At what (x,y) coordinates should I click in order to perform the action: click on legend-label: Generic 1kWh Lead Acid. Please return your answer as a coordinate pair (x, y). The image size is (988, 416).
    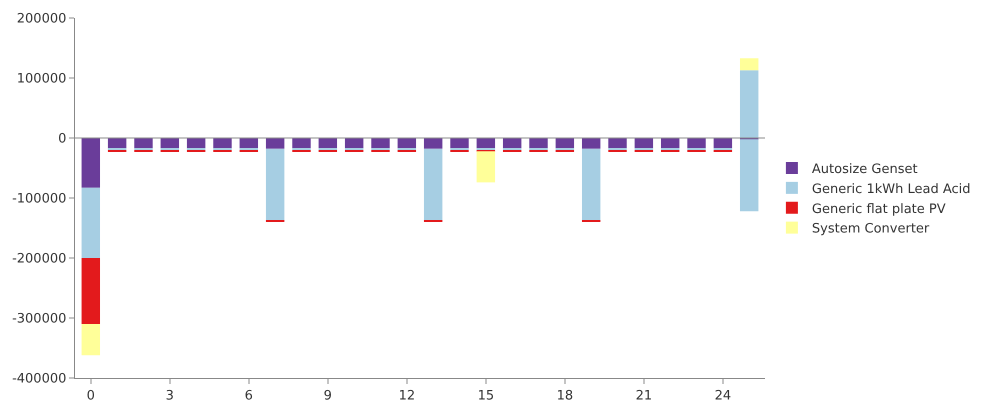
    Looking at the image, I should click on (891, 189).